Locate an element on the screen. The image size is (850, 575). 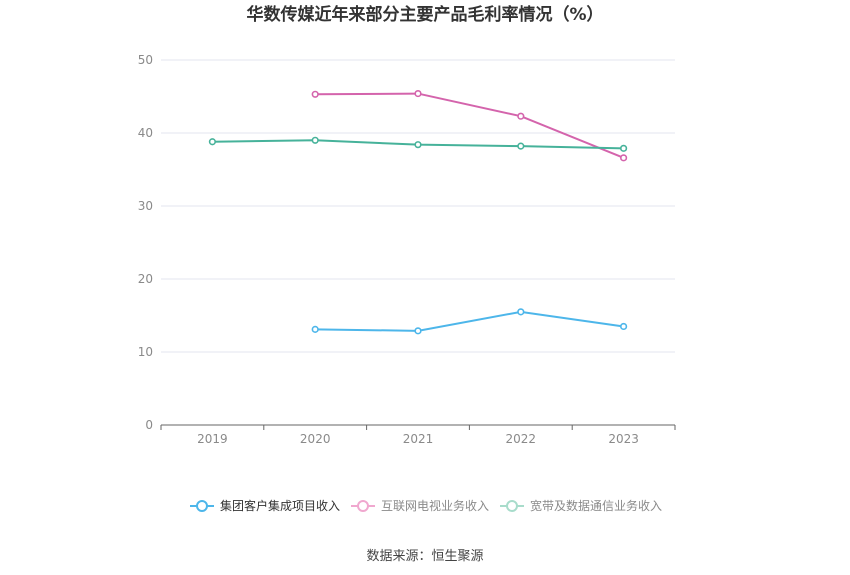
x-axis: 2019 2020 2021 2022 2023 is located at coordinates (418, 435).